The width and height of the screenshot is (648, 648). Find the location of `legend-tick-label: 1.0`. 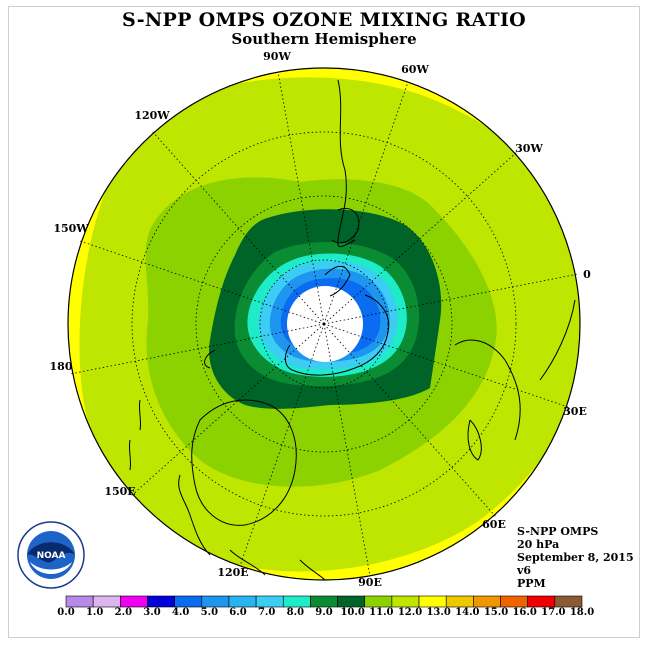

legend-tick-label: 1.0 is located at coordinates (94, 612).